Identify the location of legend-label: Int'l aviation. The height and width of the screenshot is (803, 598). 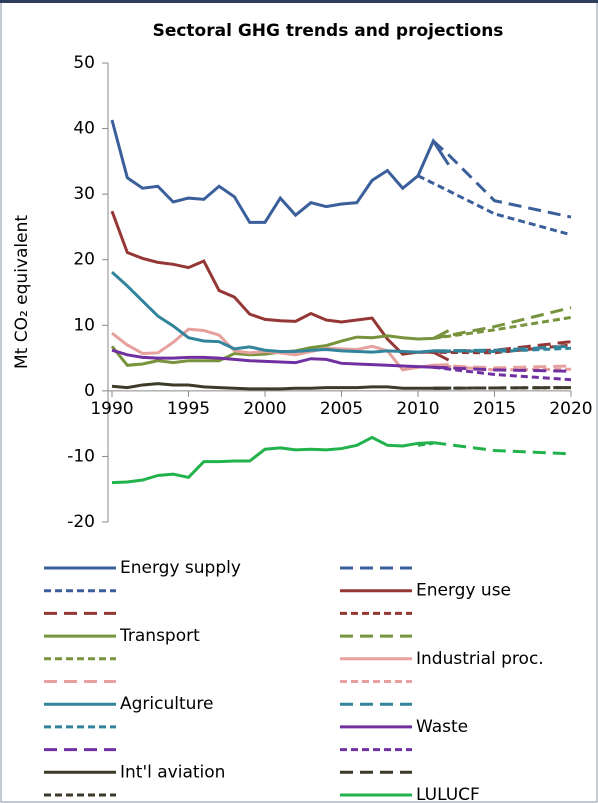
(172, 772).